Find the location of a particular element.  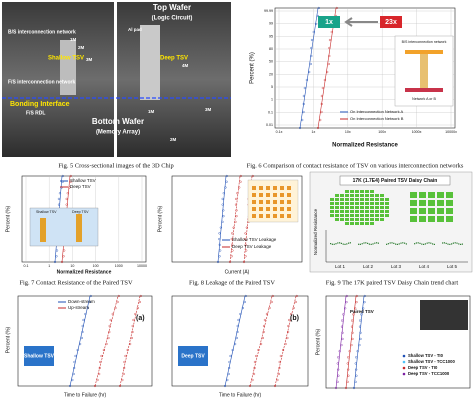

legend-label: Shallow TSV Leakage is located at coordinates (254, 239).